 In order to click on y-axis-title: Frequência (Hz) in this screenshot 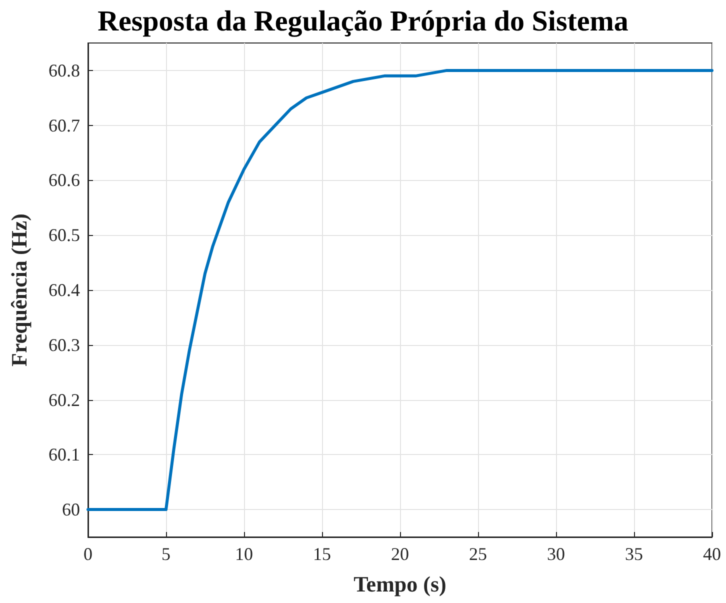, I will do `click(19, 290)`.